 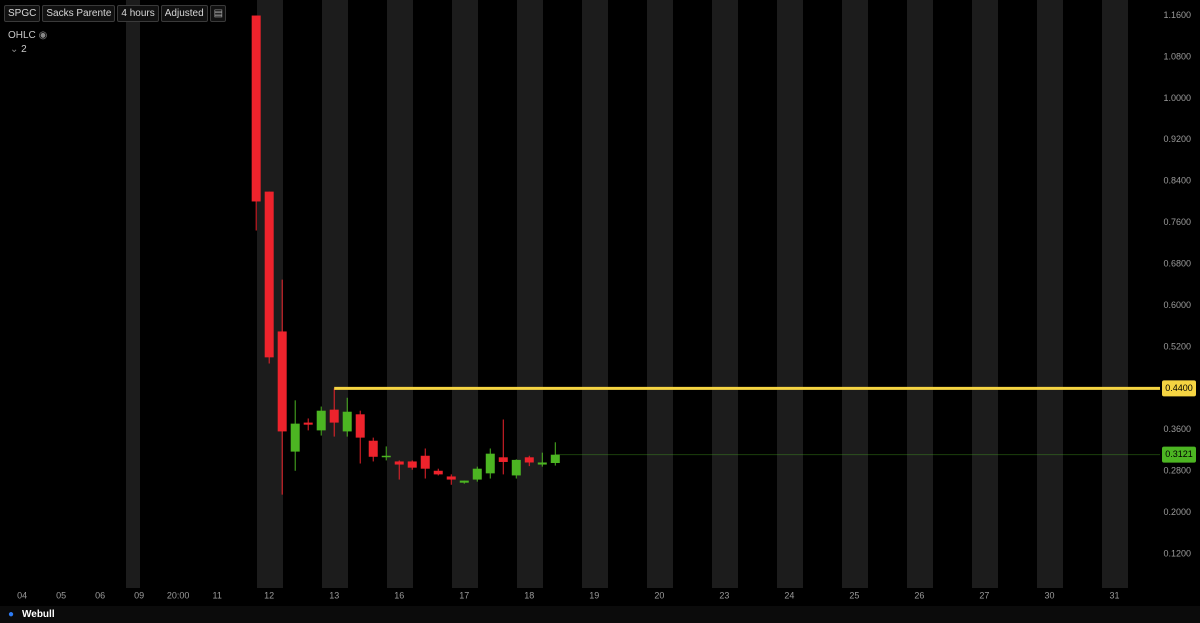 I want to click on y-tick-label: 0.2000, so click(x=1177, y=512).